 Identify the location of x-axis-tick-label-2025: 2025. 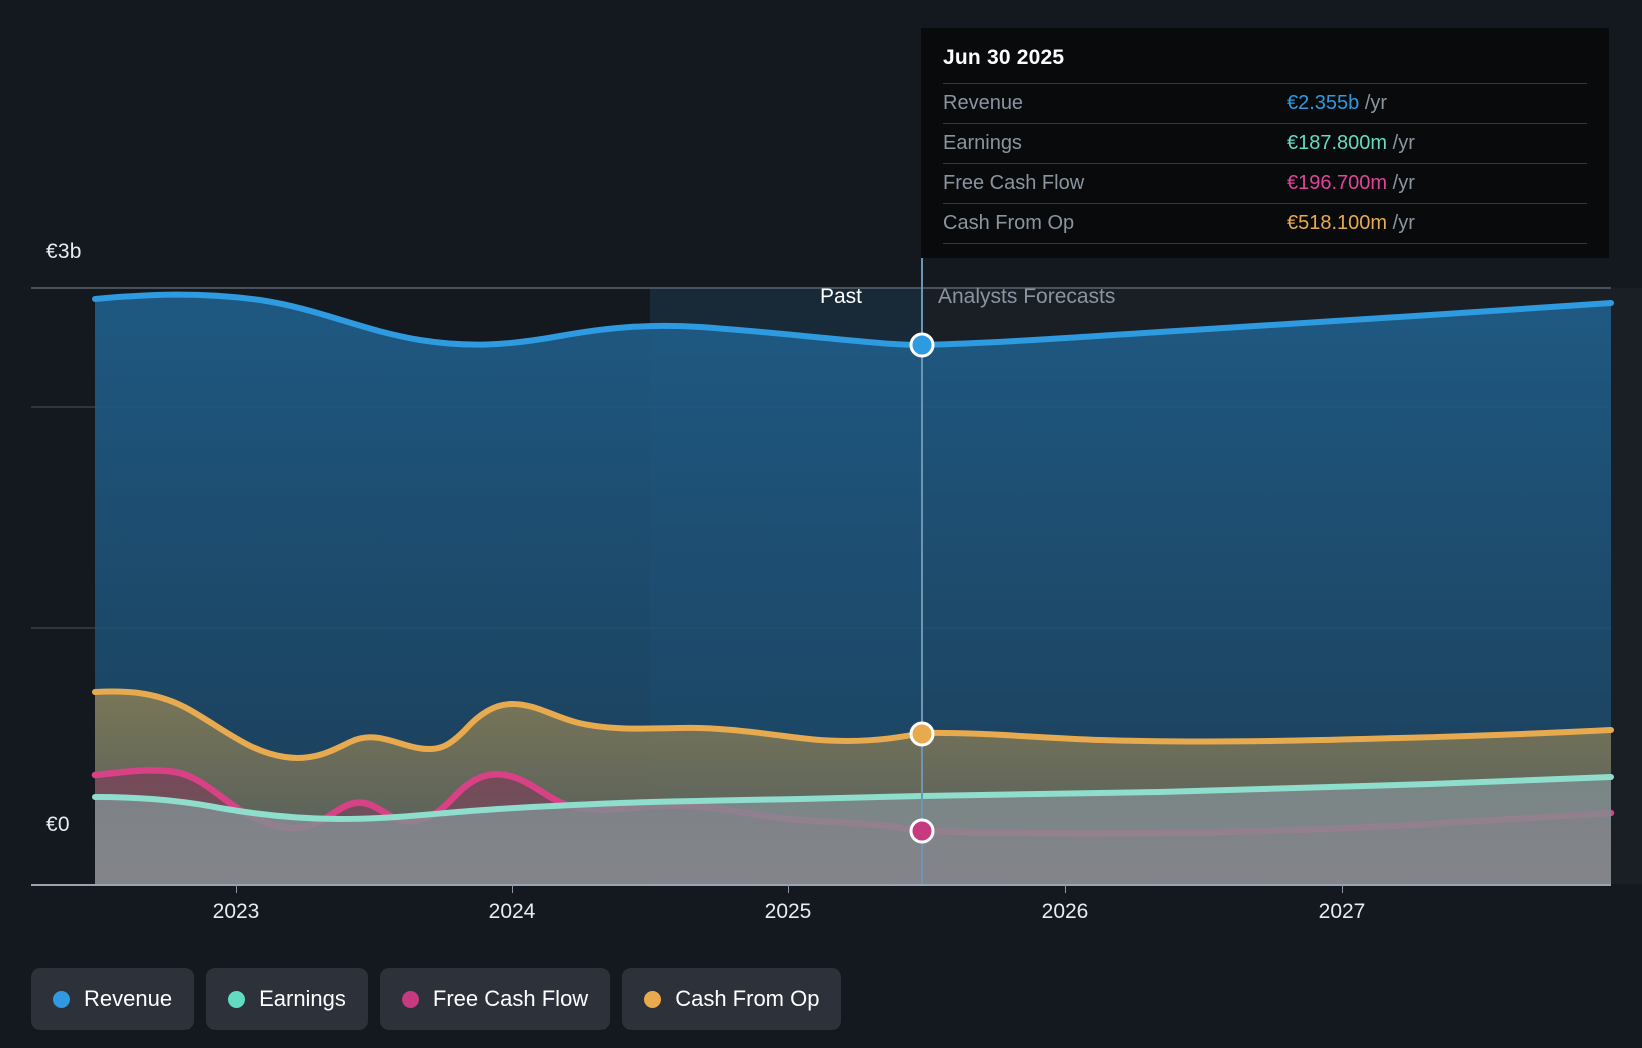
(788, 911).